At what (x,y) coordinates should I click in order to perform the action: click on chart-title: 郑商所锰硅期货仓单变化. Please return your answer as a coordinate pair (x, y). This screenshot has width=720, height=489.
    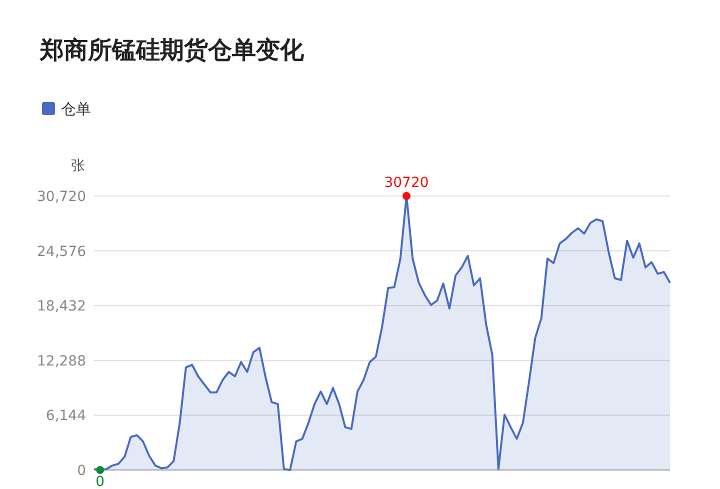
    Looking at the image, I should click on (172, 50).